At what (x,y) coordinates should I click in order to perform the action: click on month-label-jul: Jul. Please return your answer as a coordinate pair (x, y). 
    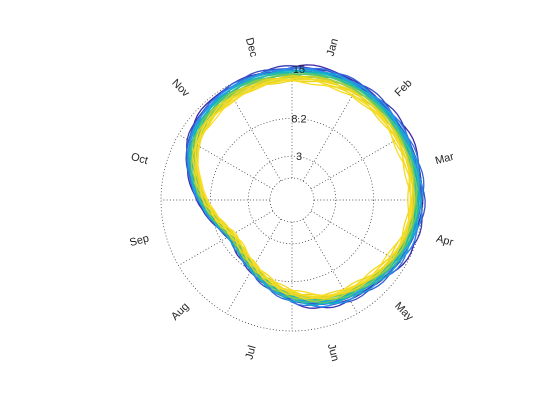
    Looking at the image, I should click on (250, 352).